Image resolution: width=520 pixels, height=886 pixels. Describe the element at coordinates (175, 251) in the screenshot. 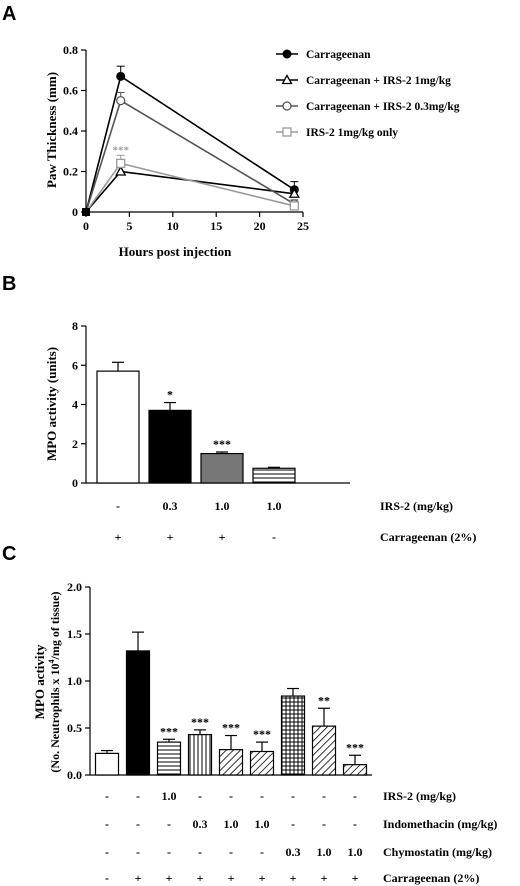

I see `panel-a-xlabel: Hours post injection` at that location.